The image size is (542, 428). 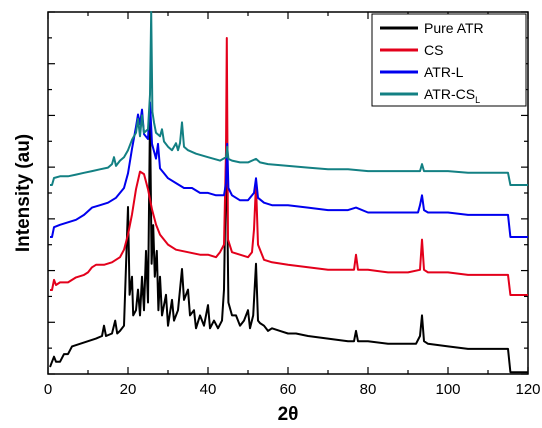 I want to click on legend-label: ATR-L, so click(x=444, y=72).